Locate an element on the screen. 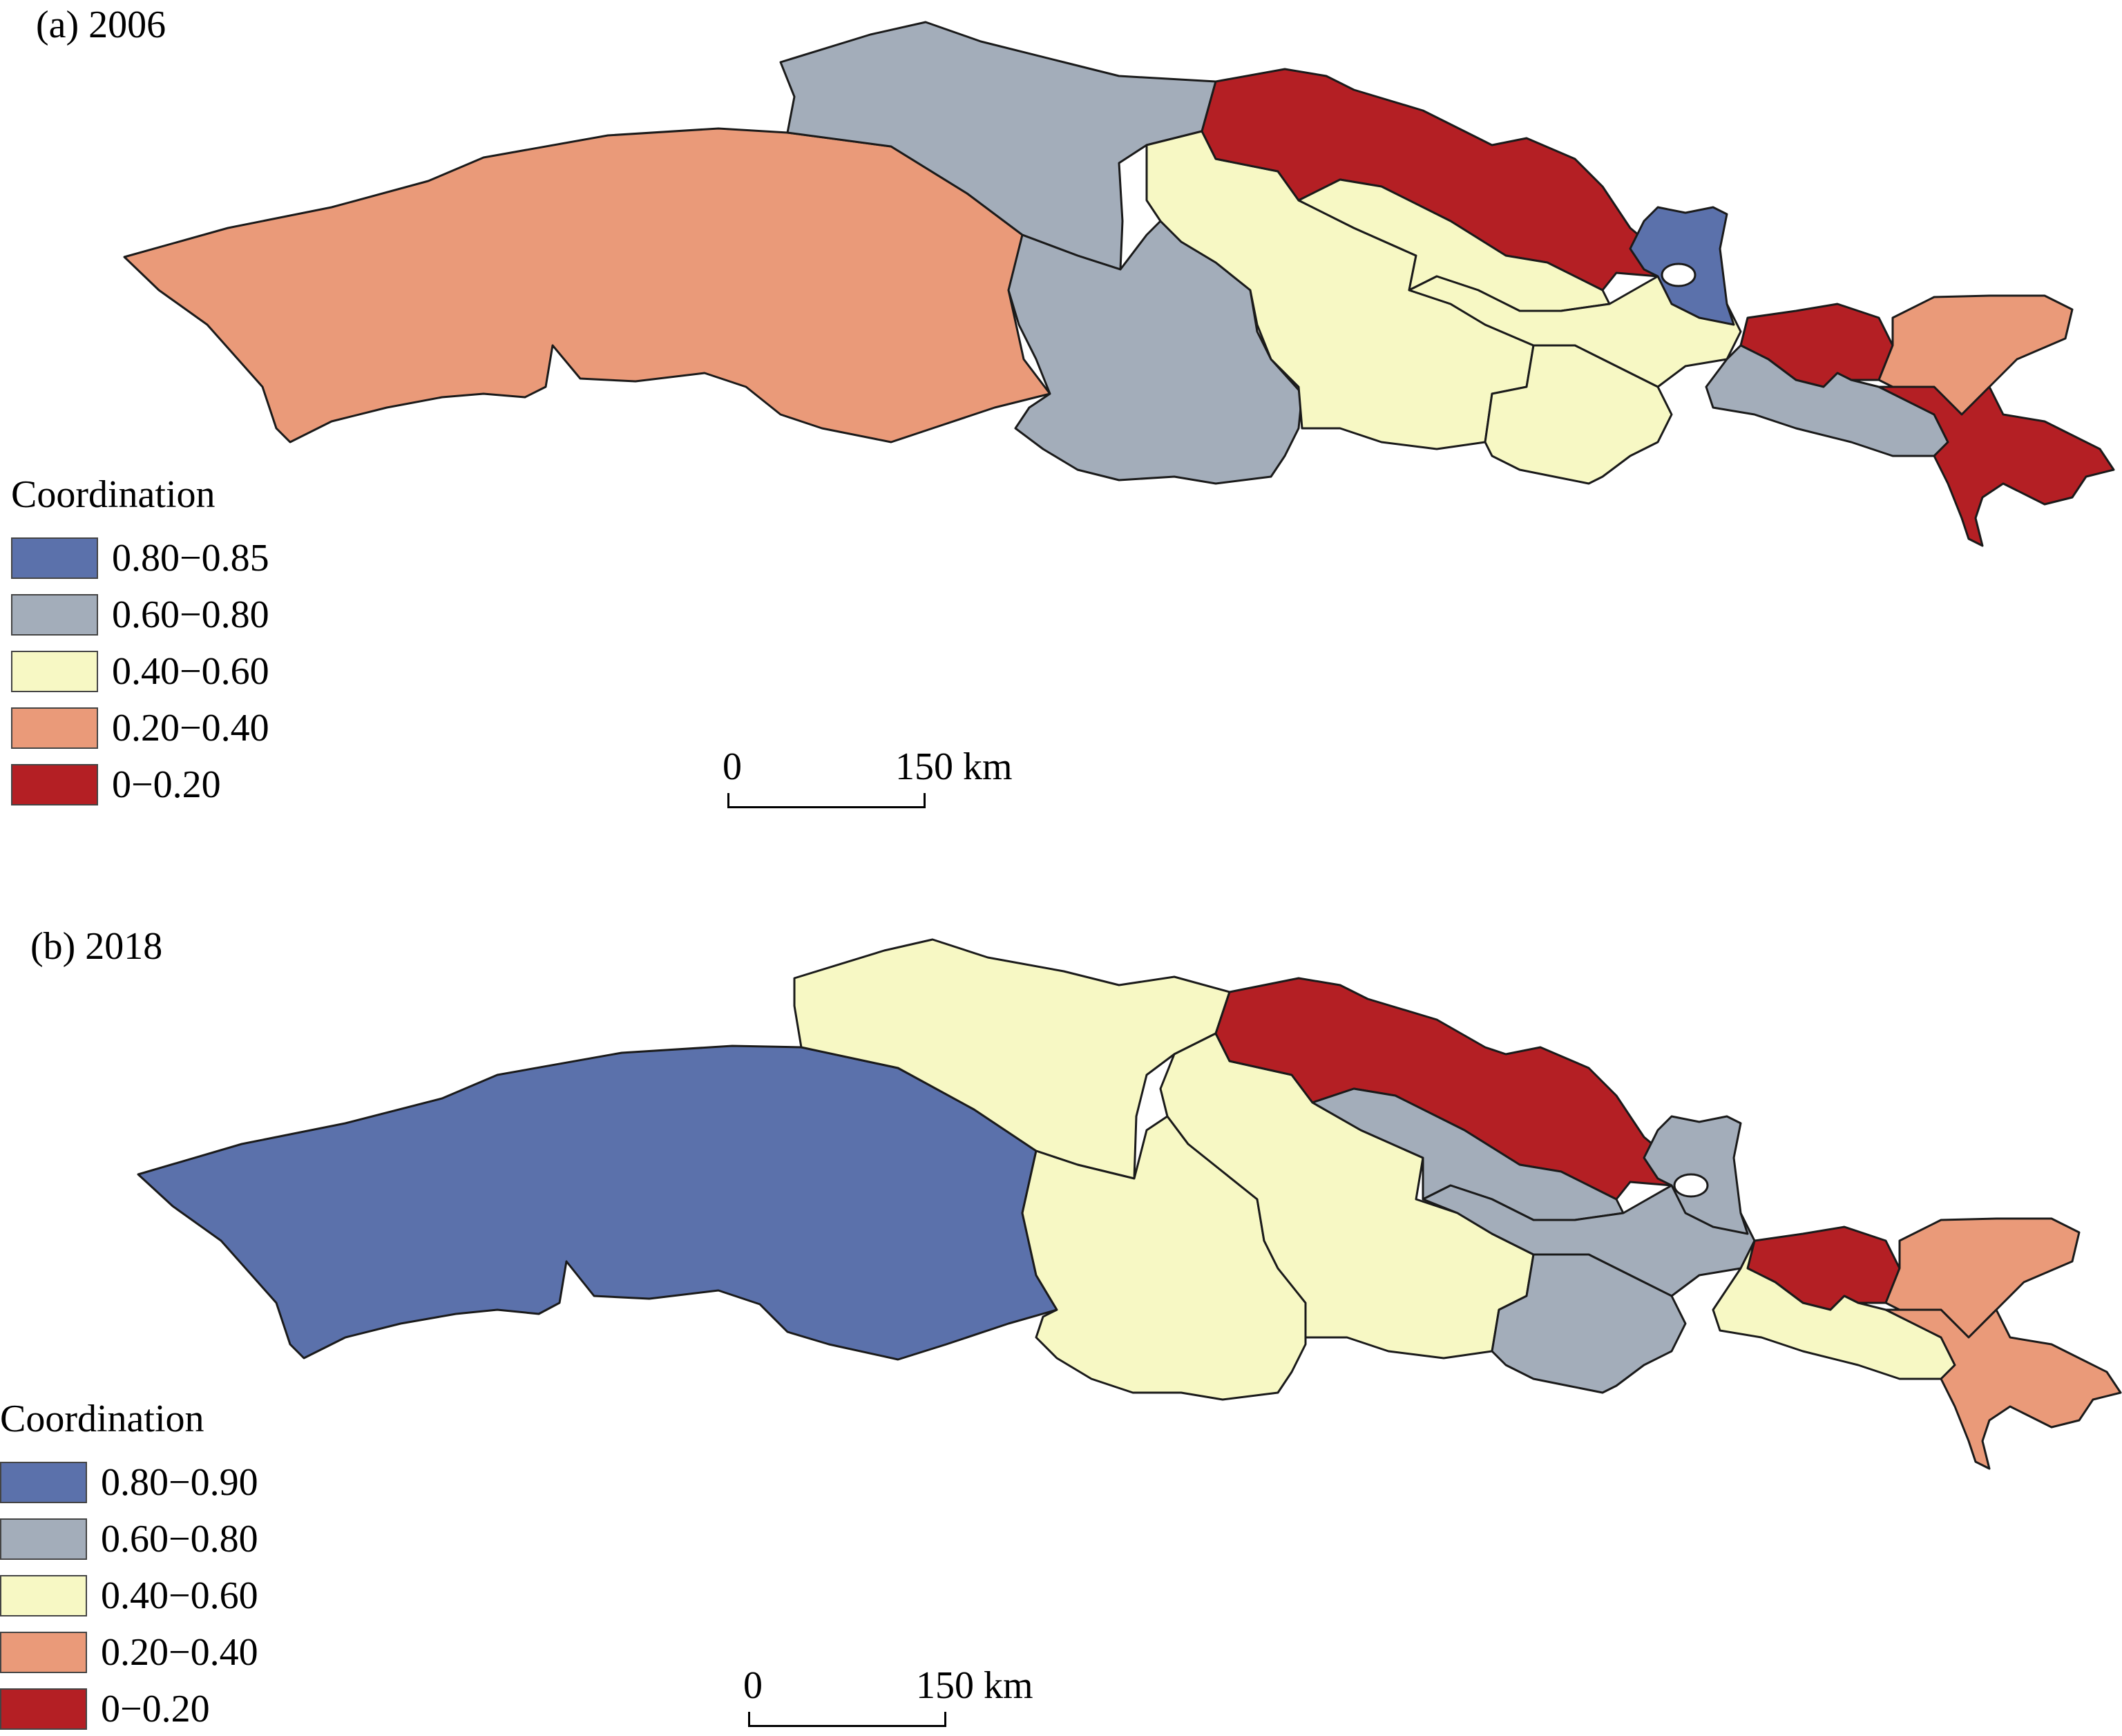 The image size is (2122, 1736). legend-item: 0.80−0.85 is located at coordinates (140, 558).